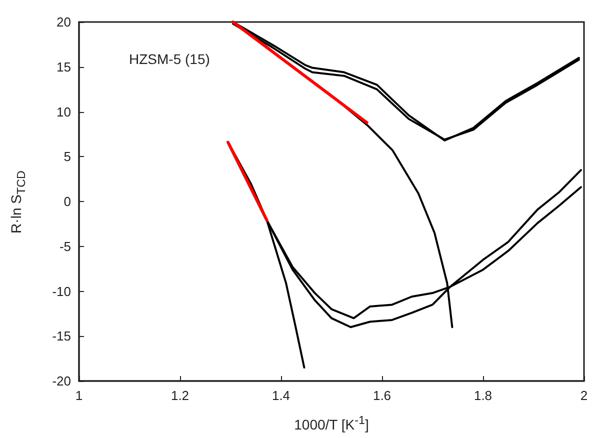  What do you see at coordinates (63, 112) in the screenshot?
I see `y-tick-label: 10` at bounding box center [63, 112].